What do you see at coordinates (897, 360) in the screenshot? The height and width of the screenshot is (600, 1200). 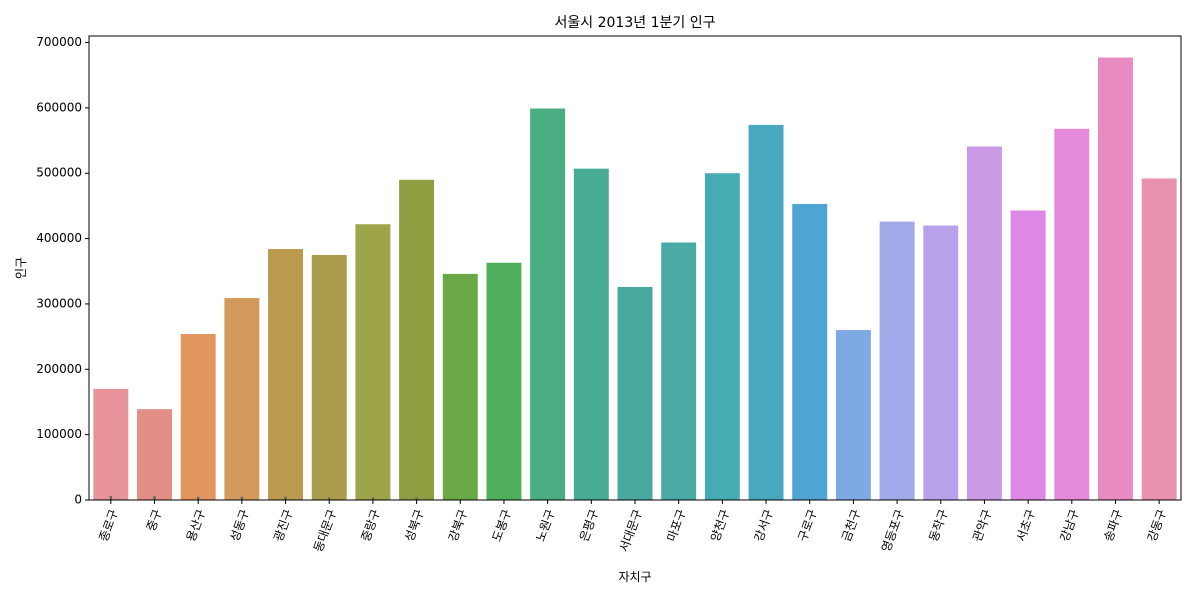 I see `bar-영등포구` at bounding box center [897, 360].